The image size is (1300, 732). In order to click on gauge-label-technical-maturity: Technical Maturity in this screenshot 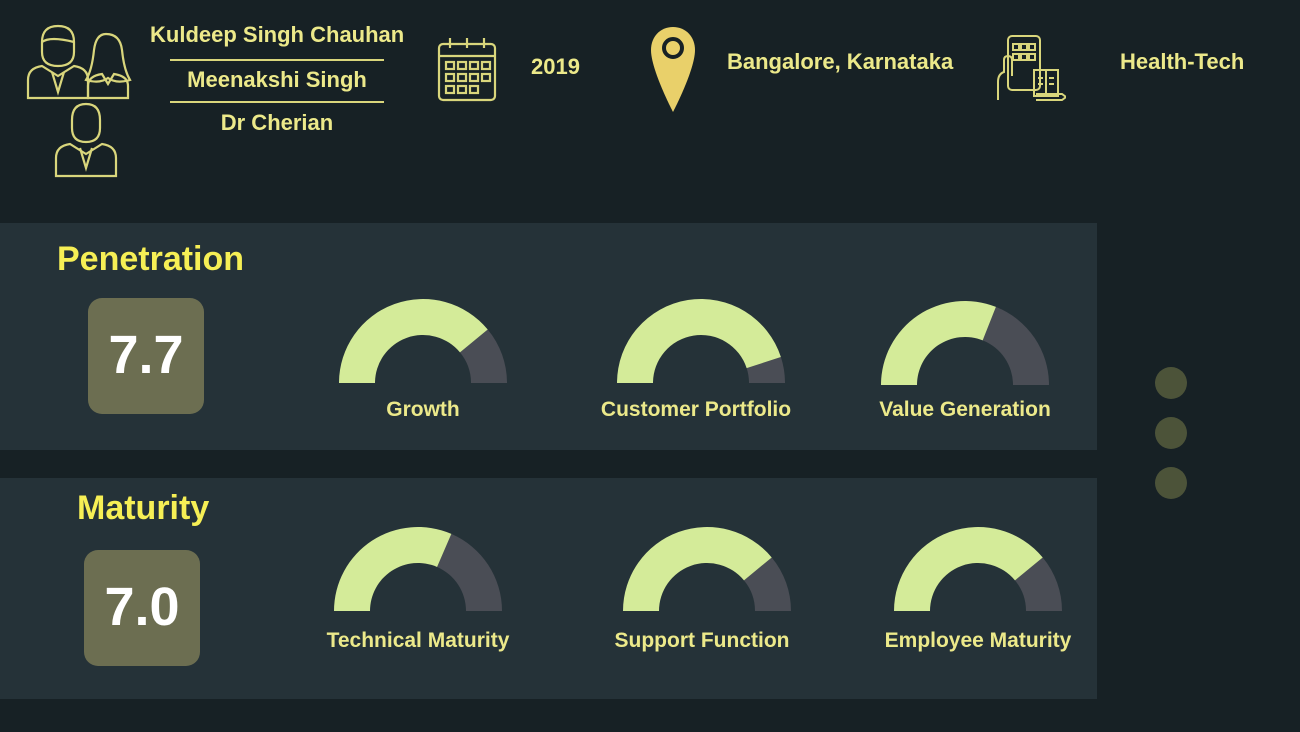, I will do `click(418, 640)`.